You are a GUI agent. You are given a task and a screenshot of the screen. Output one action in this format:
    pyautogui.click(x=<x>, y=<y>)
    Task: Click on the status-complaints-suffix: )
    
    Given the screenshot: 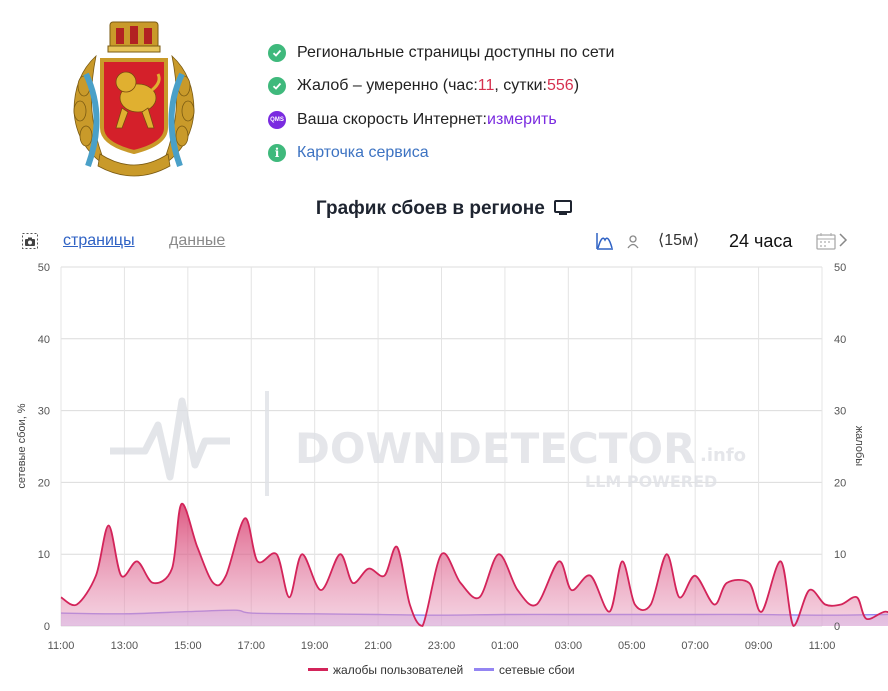 What is the action you would take?
    pyautogui.click(x=576, y=86)
    